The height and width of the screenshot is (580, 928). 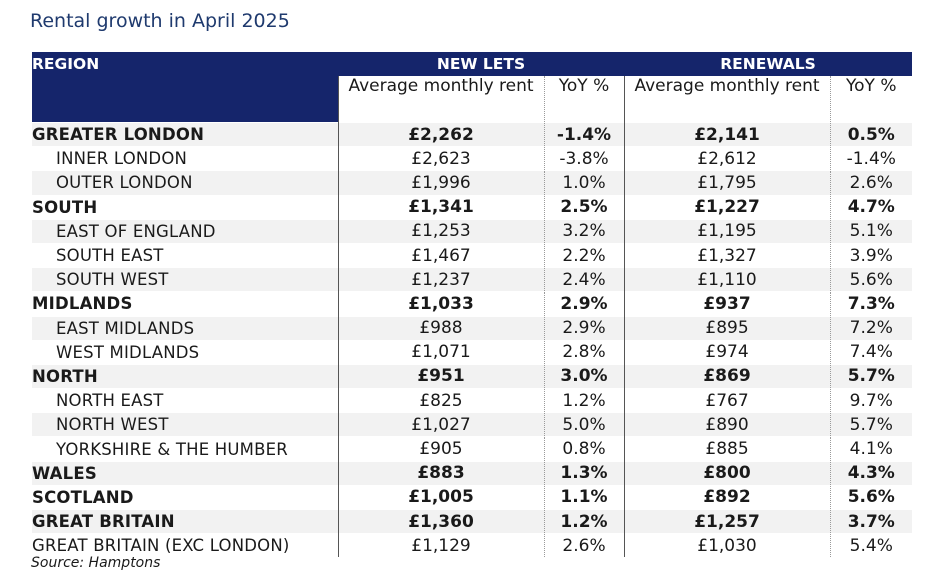 I want to click on renewals-rent-cell: £885, so click(x=727, y=449).